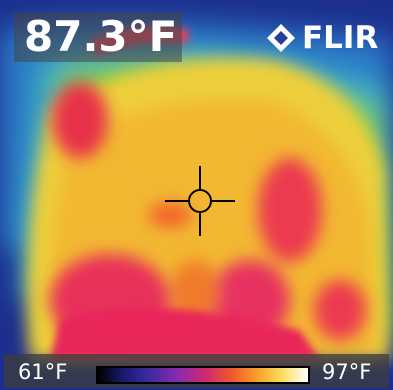 This screenshot has width=393, height=390. I want to click on flir-diamond-logo-icon, so click(281, 38).